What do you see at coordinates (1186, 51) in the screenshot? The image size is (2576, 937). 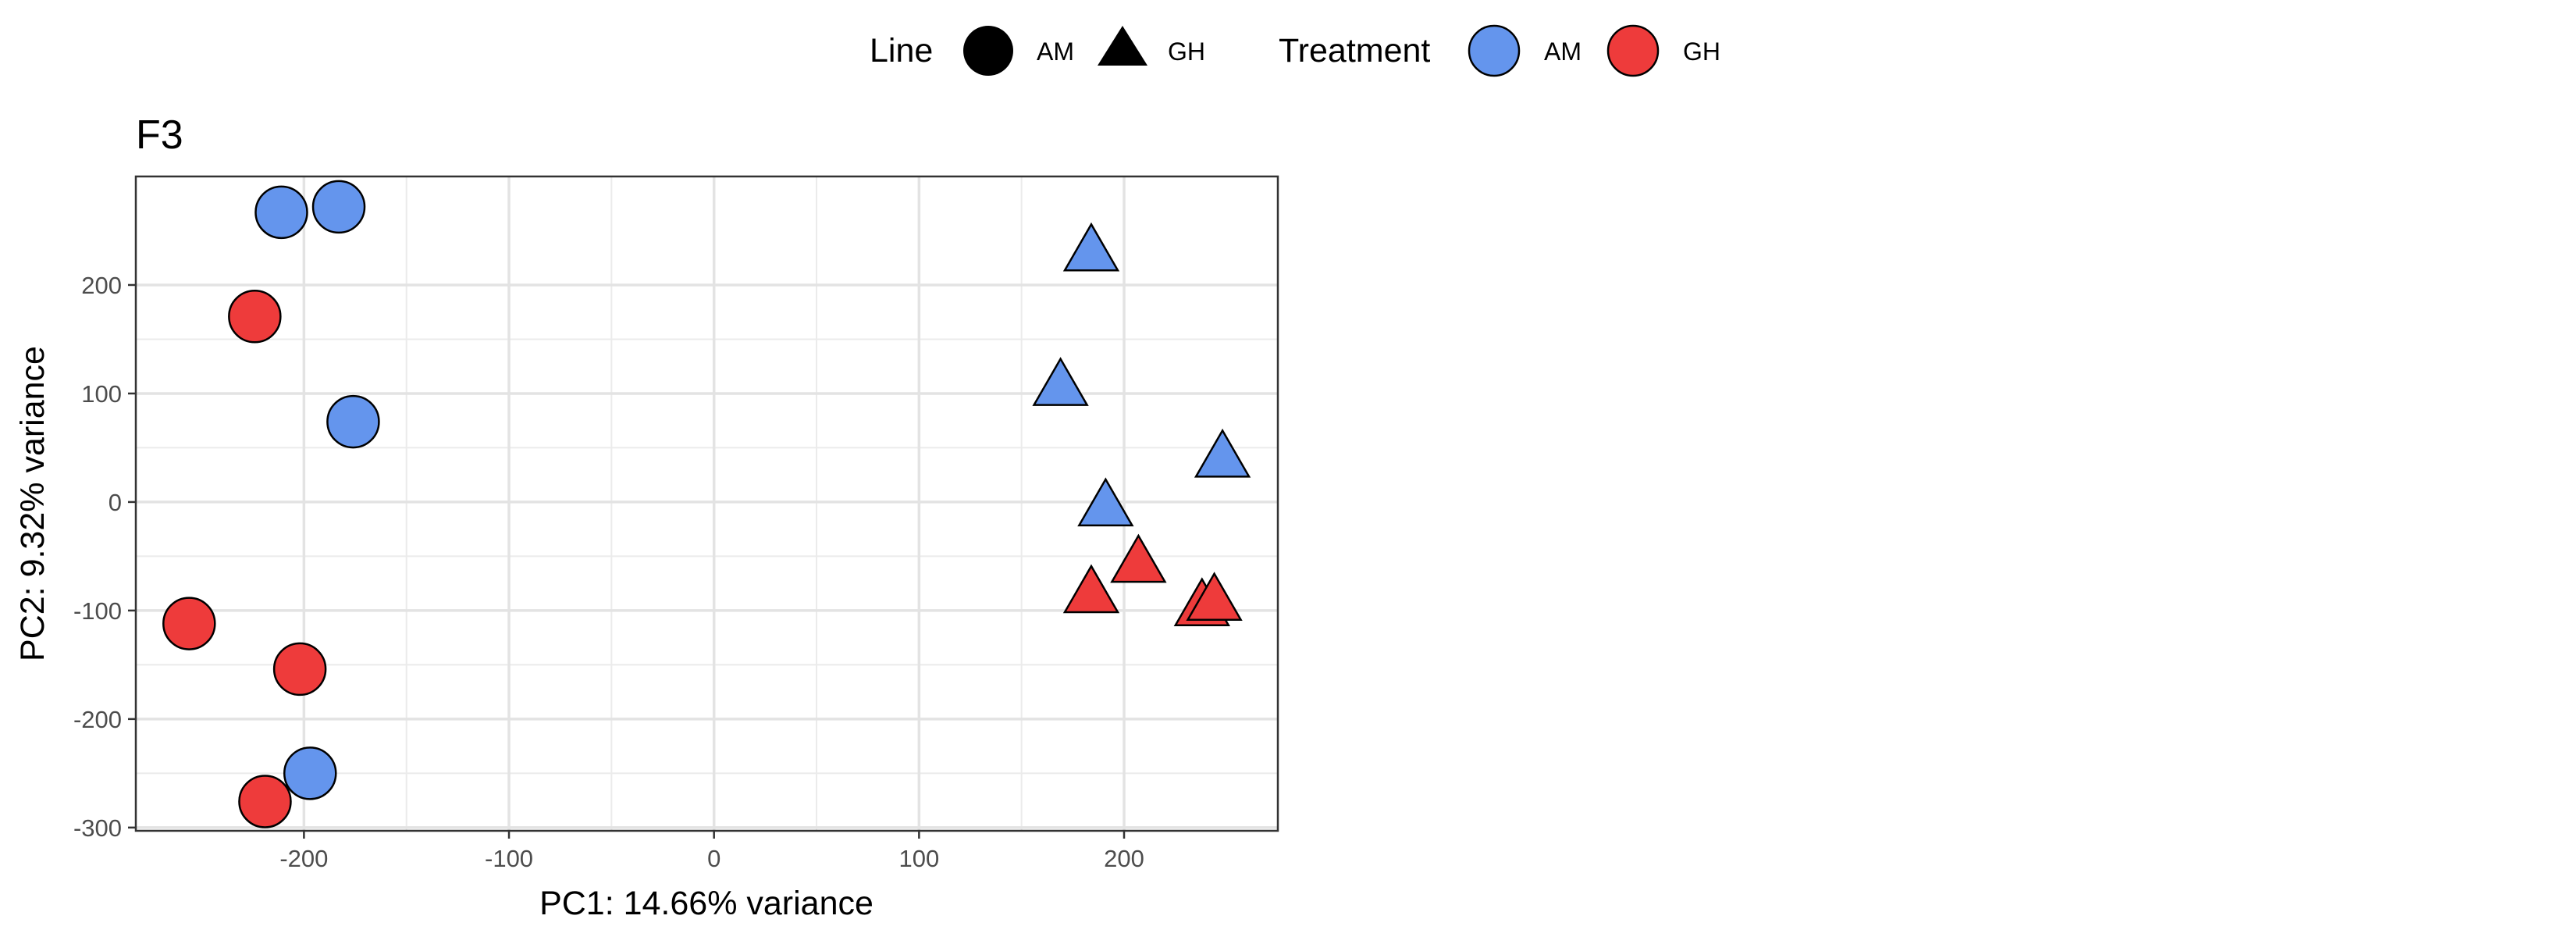 I see `legend-line-gh-label: GH` at bounding box center [1186, 51].